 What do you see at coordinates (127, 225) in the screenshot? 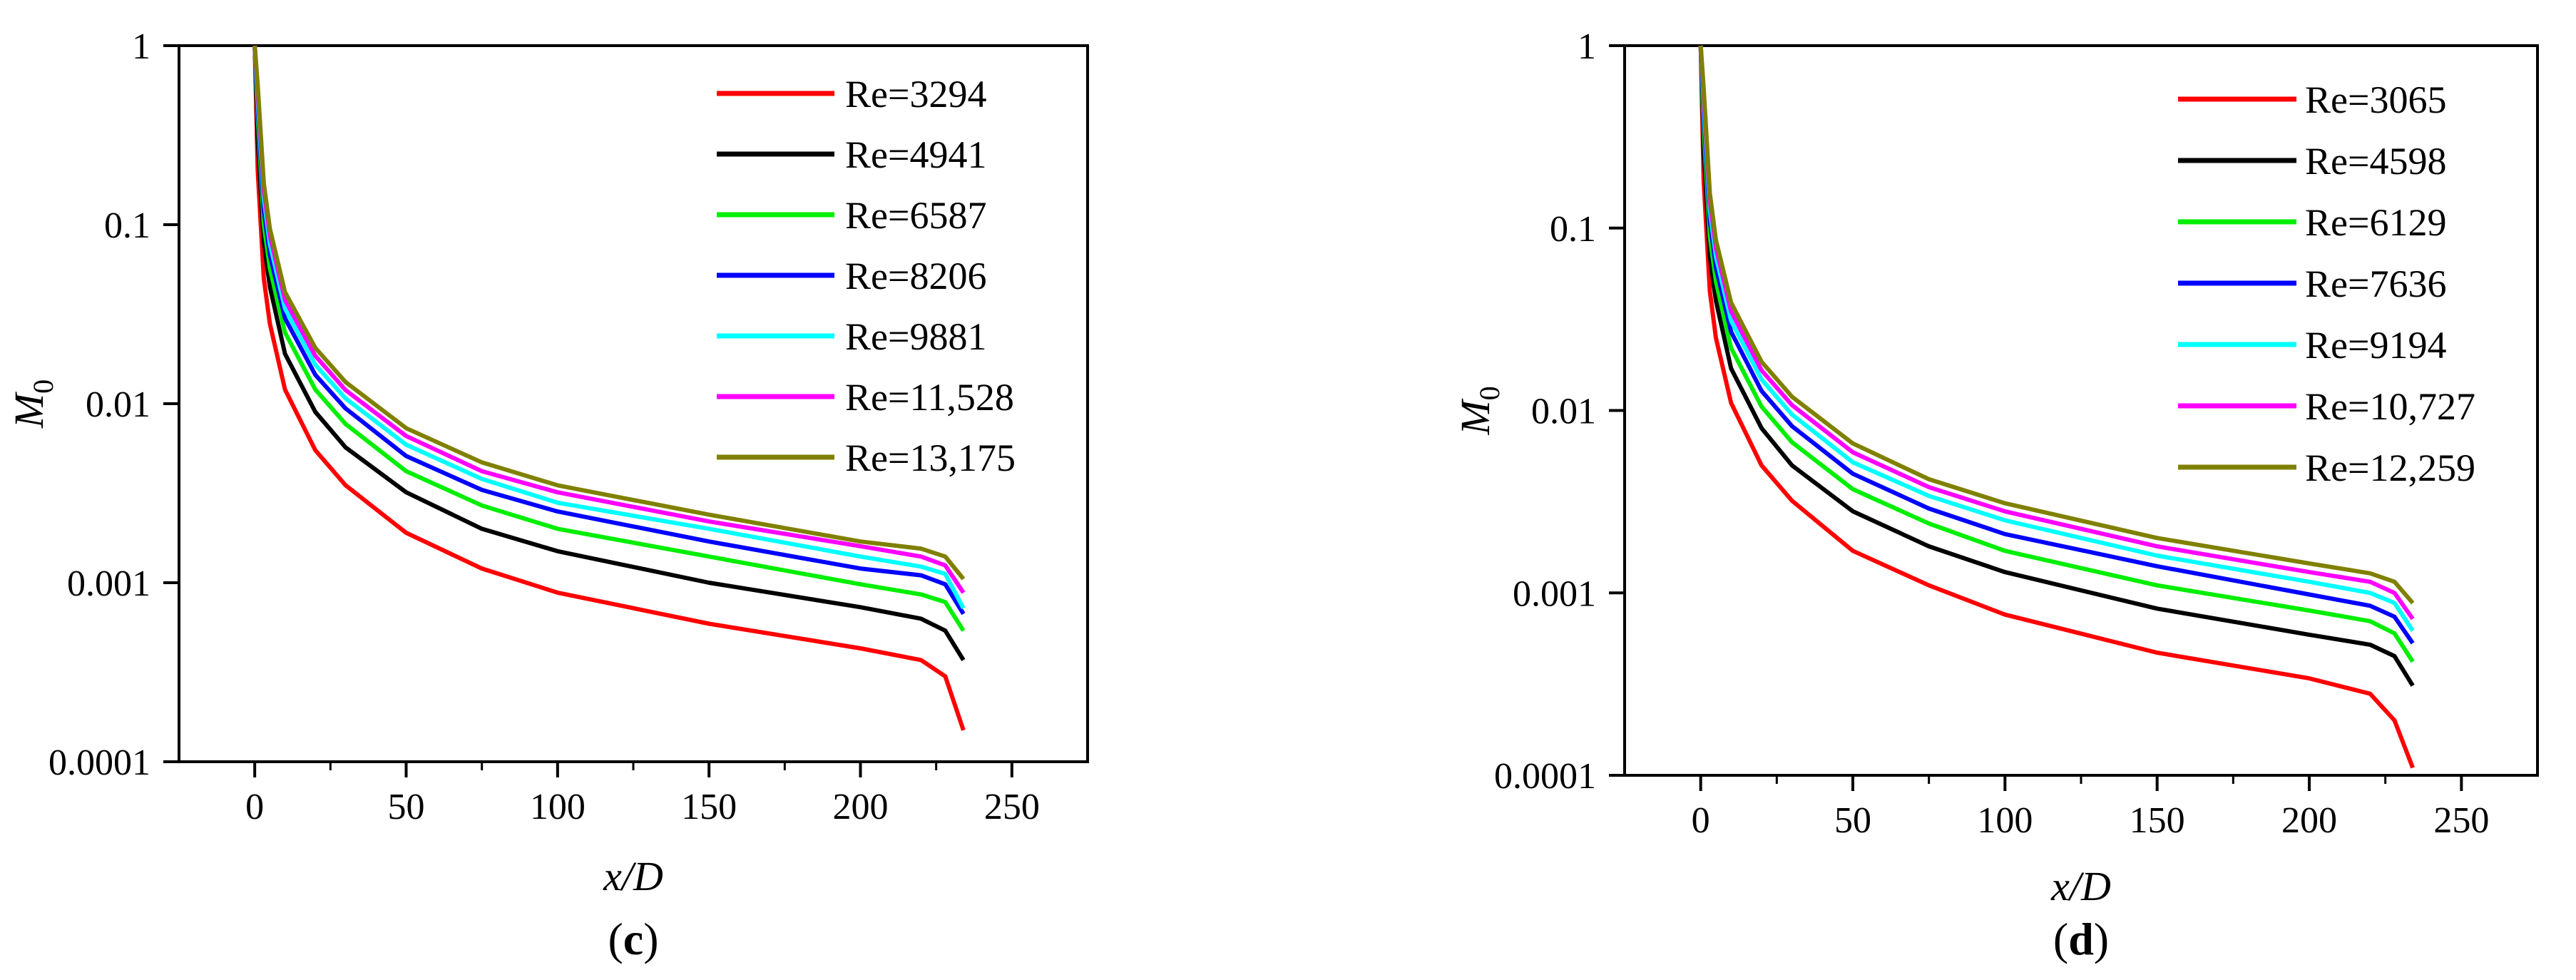
I see `panel-c-y-tick-label: 0.1` at bounding box center [127, 225].